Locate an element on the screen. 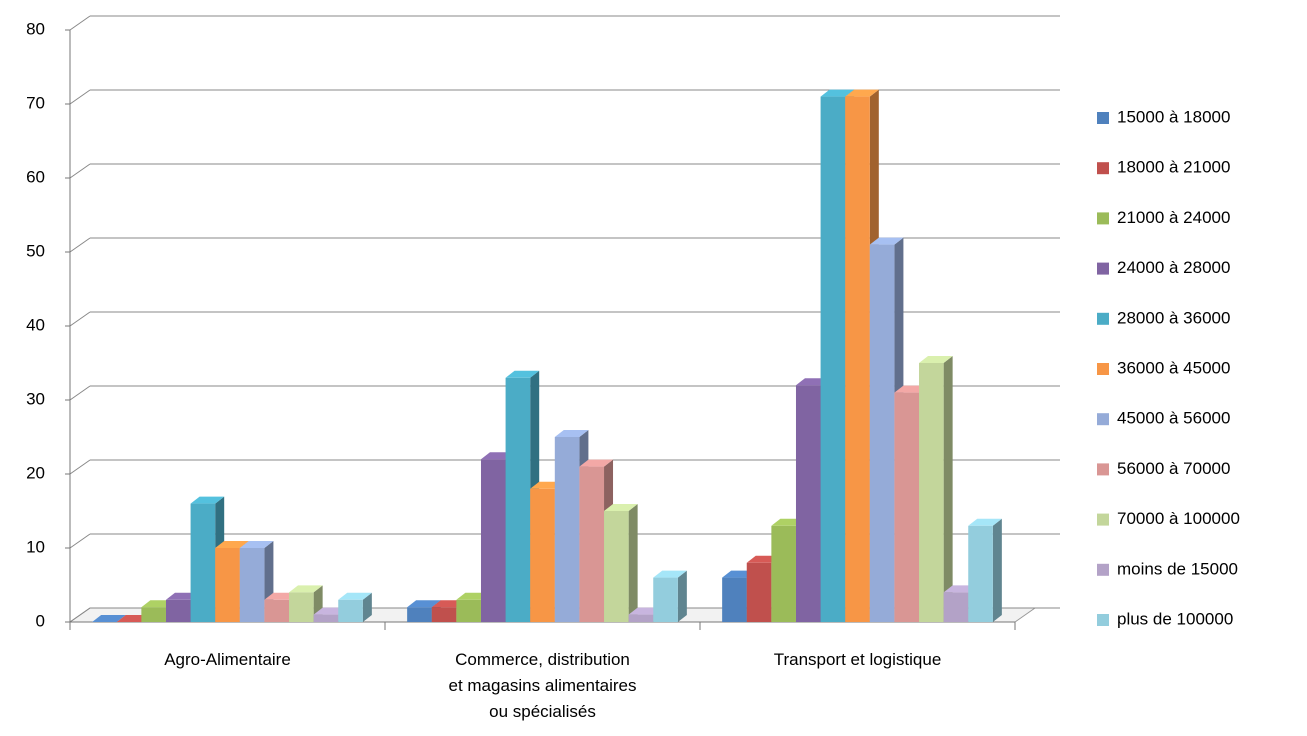 Image resolution: width=1307 pixels, height=736 pixels. legend-label: 21000 à 24000 is located at coordinates (1173, 217).